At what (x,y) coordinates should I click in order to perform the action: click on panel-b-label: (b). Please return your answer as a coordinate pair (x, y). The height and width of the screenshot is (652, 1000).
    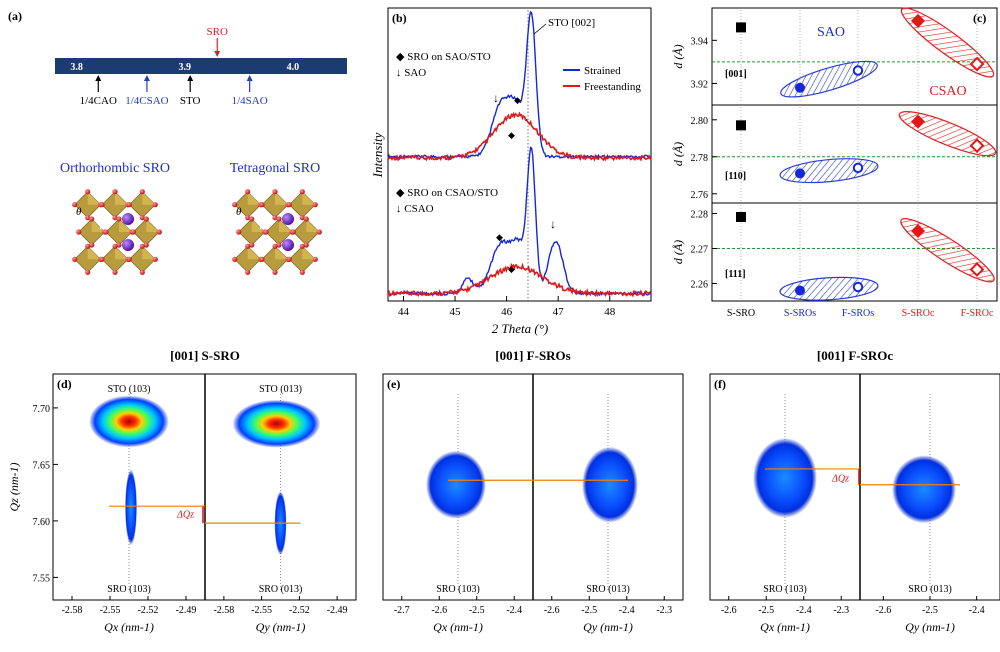
    Looking at the image, I should click on (399, 18).